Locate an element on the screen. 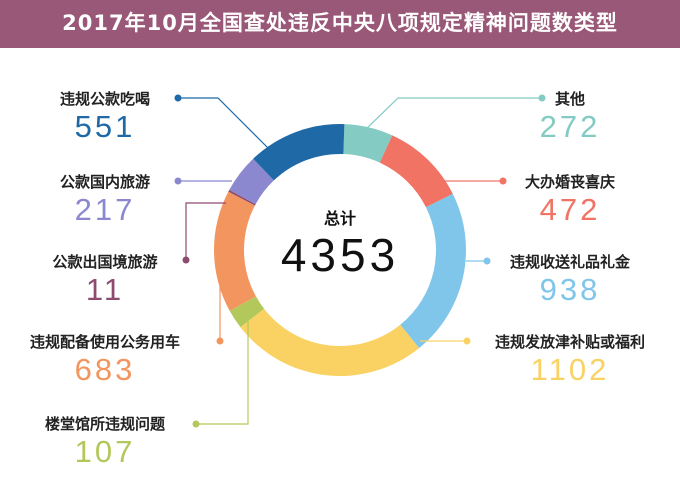  category-label: 违规发放津补贴或福利 1102 is located at coordinates (570, 360).